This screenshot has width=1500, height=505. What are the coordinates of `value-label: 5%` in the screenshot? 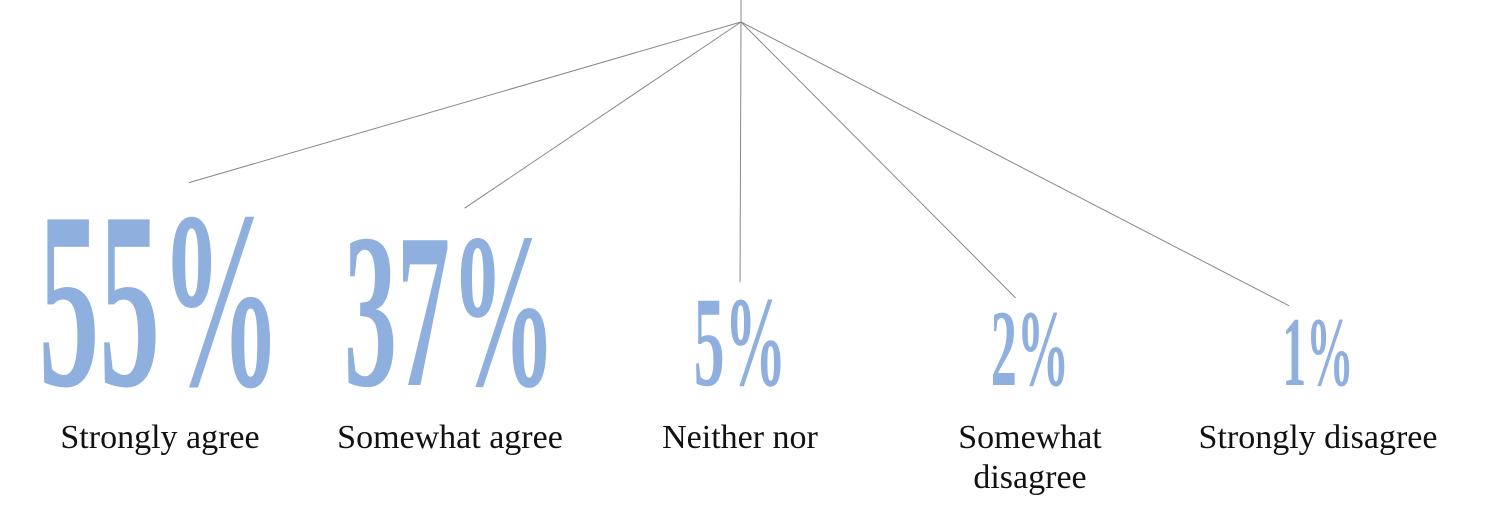 It's located at (740, 341).